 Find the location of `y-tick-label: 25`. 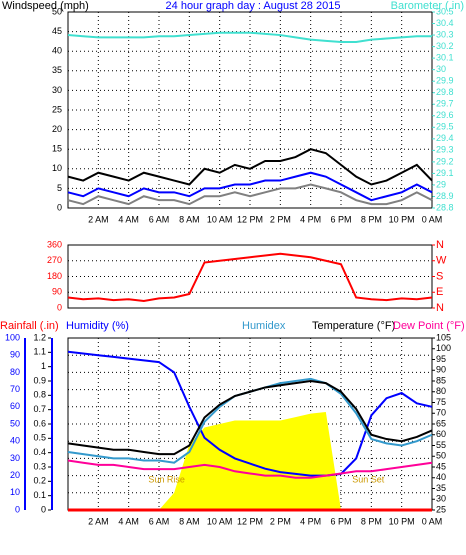

y-tick-label: 25 is located at coordinates (57, 109).